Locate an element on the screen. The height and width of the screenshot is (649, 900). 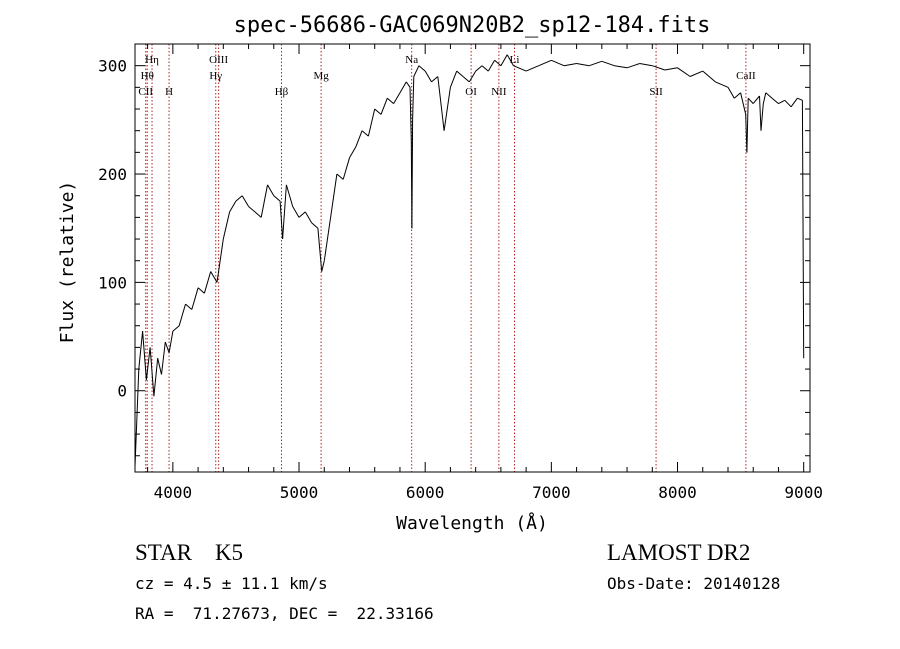
line-label: Hθ is located at coordinates (147, 76).